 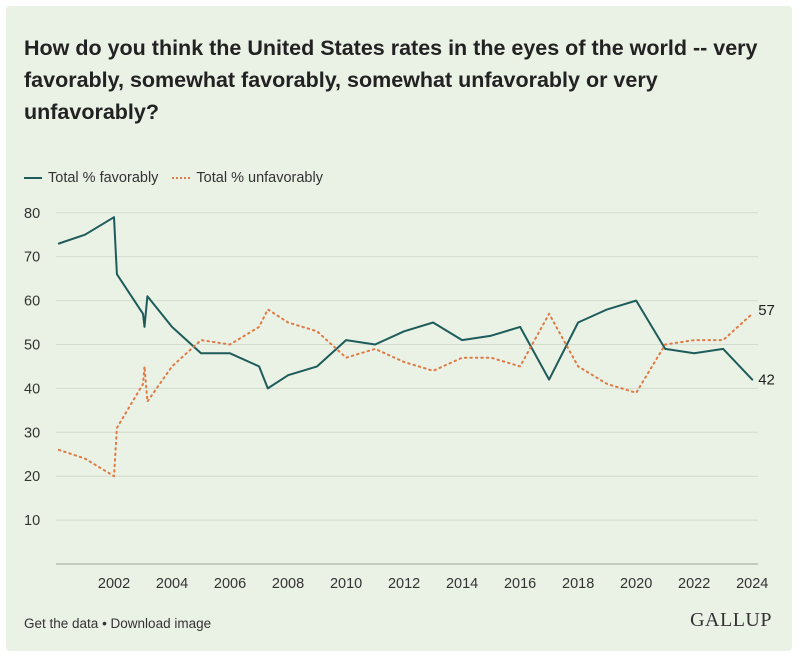 I want to click on get-data-link: Get the data, so click(x=61, y=623).